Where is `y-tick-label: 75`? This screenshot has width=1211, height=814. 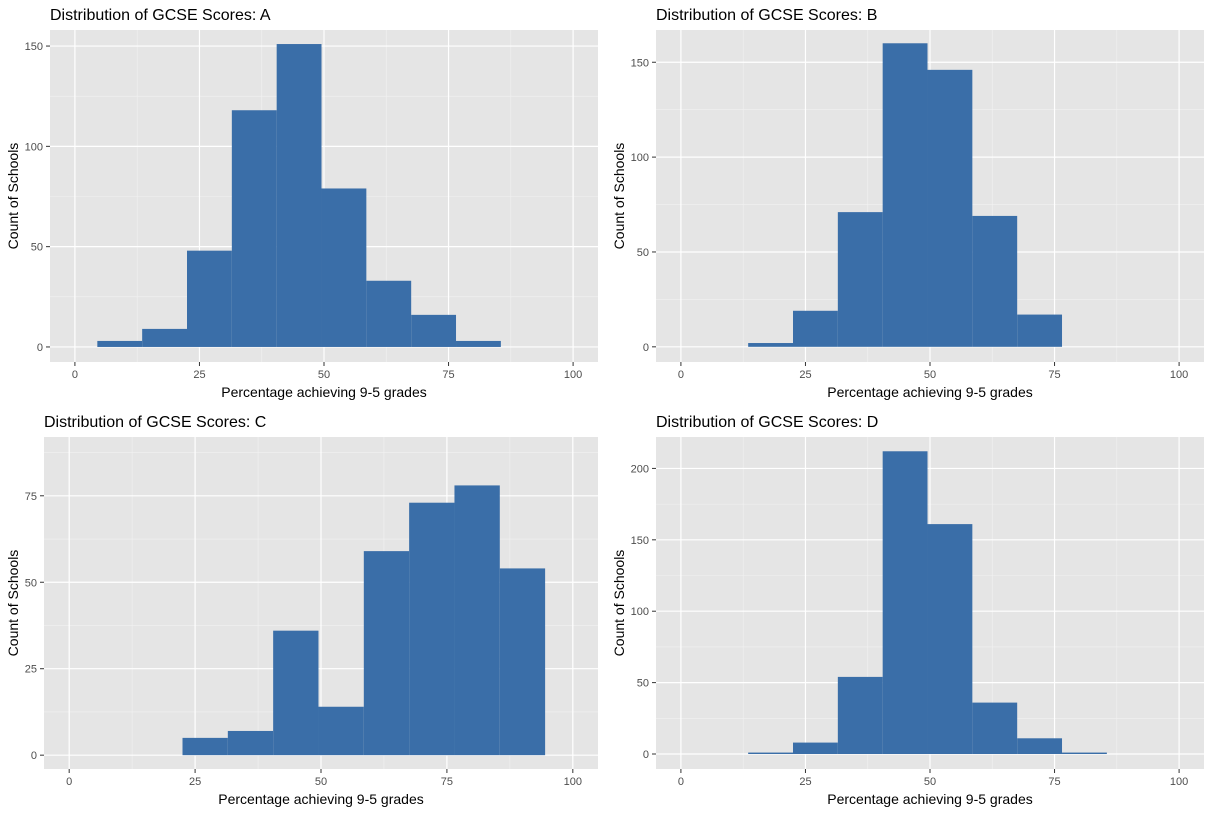 y-tick-label: 75 is located at coordinates (31, 497).